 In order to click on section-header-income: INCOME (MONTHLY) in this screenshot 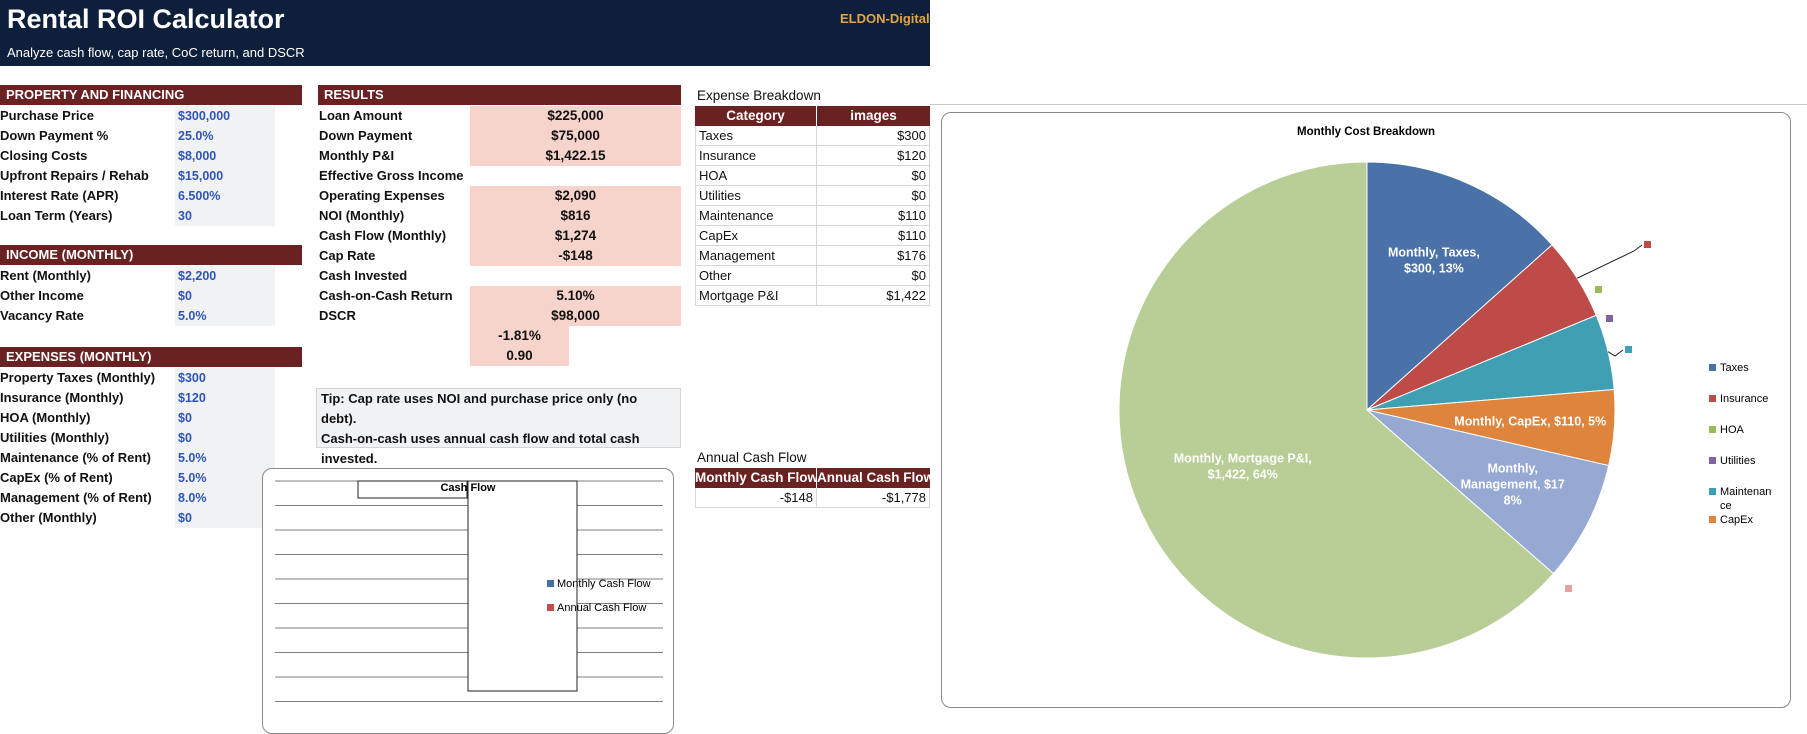, I will do `click(151, 255)`.